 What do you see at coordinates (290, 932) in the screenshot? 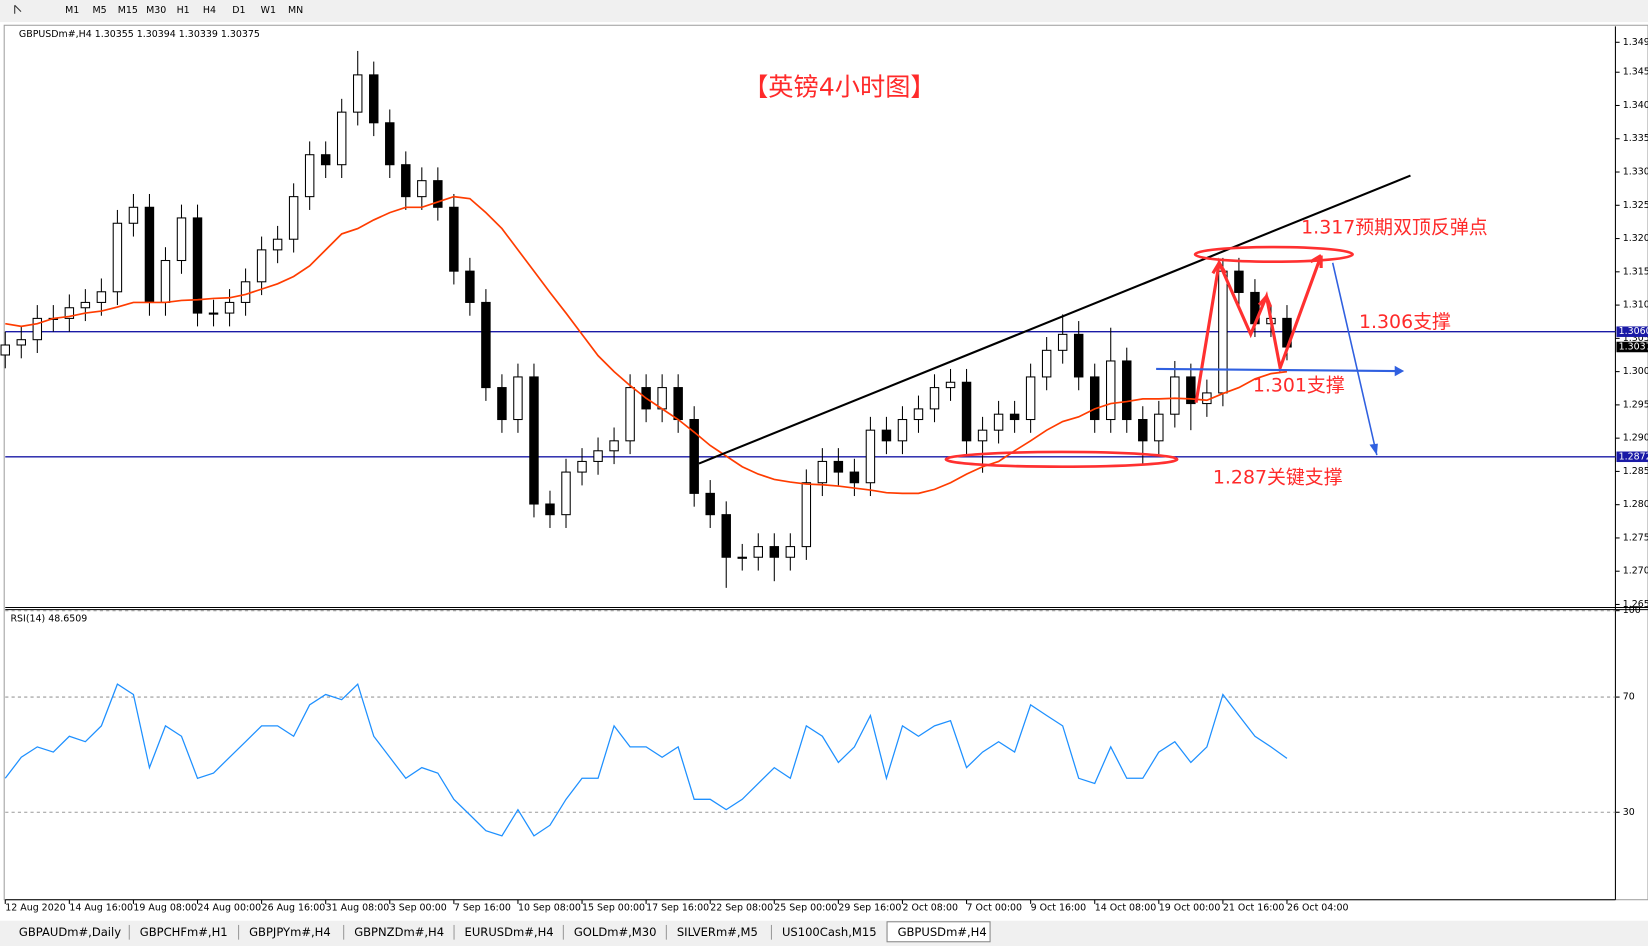
I see `tab: GBPJPYm#,H4` at bounding box center [290, 932].